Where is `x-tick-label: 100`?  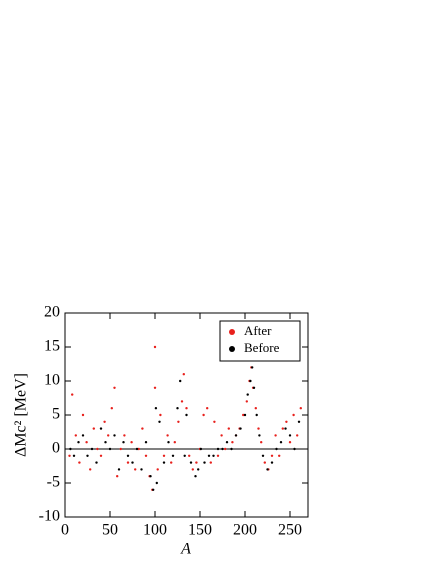
x-tick-label: 100 is located at coordinates (155, 530).